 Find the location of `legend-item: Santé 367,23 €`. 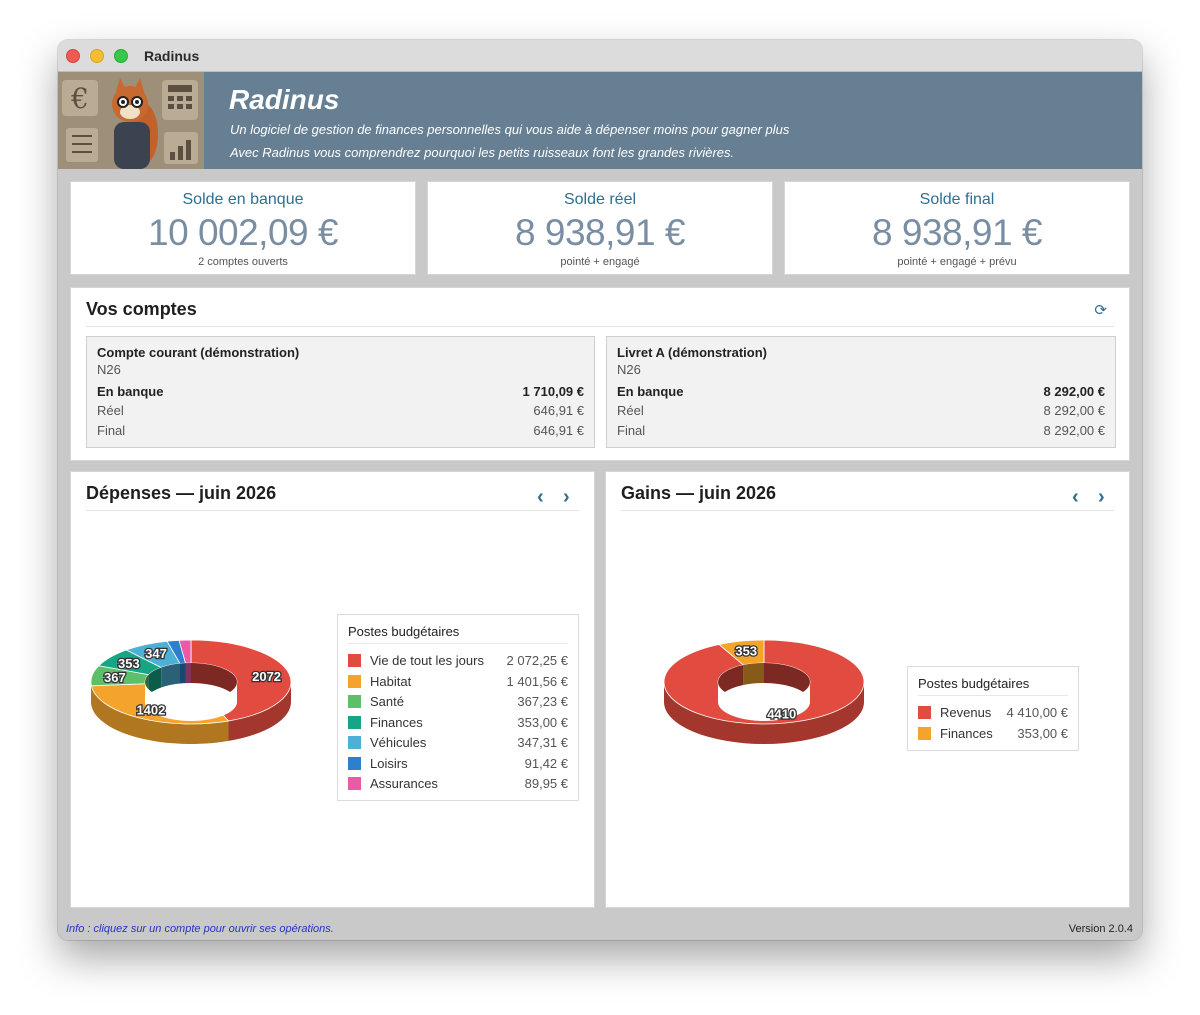

legend-item: Santé 367,23 € is located at coordinates (458, 702).